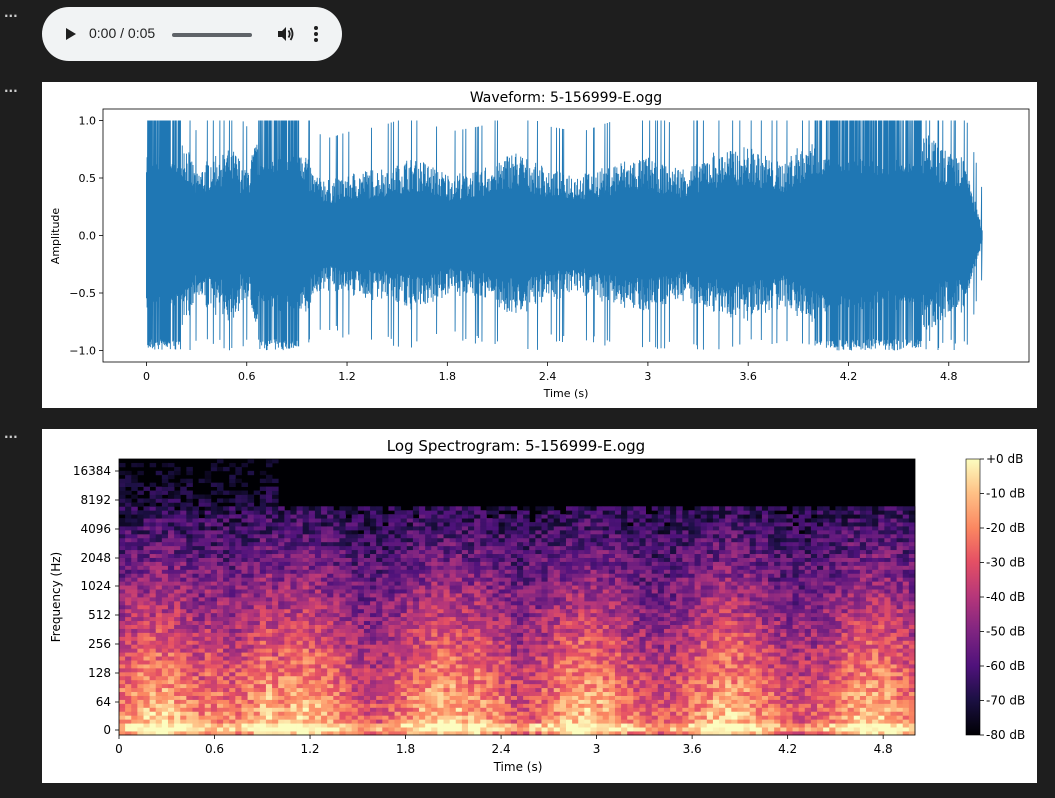  Describe the element at coordinates (316, 34) in the screenshot. I see `more-options-icon` at that location.